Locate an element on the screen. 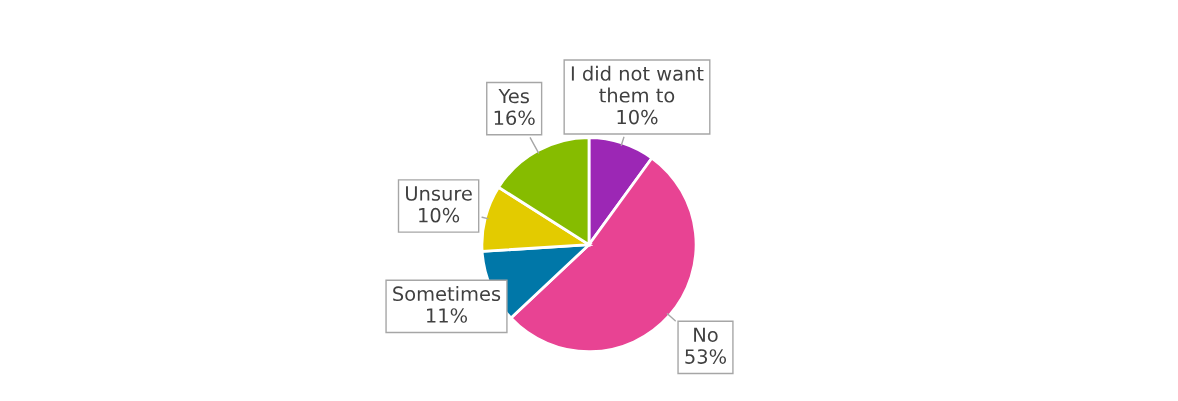 The image size is (1178, 401). slice-label: No is located at coordinates (706, 335).